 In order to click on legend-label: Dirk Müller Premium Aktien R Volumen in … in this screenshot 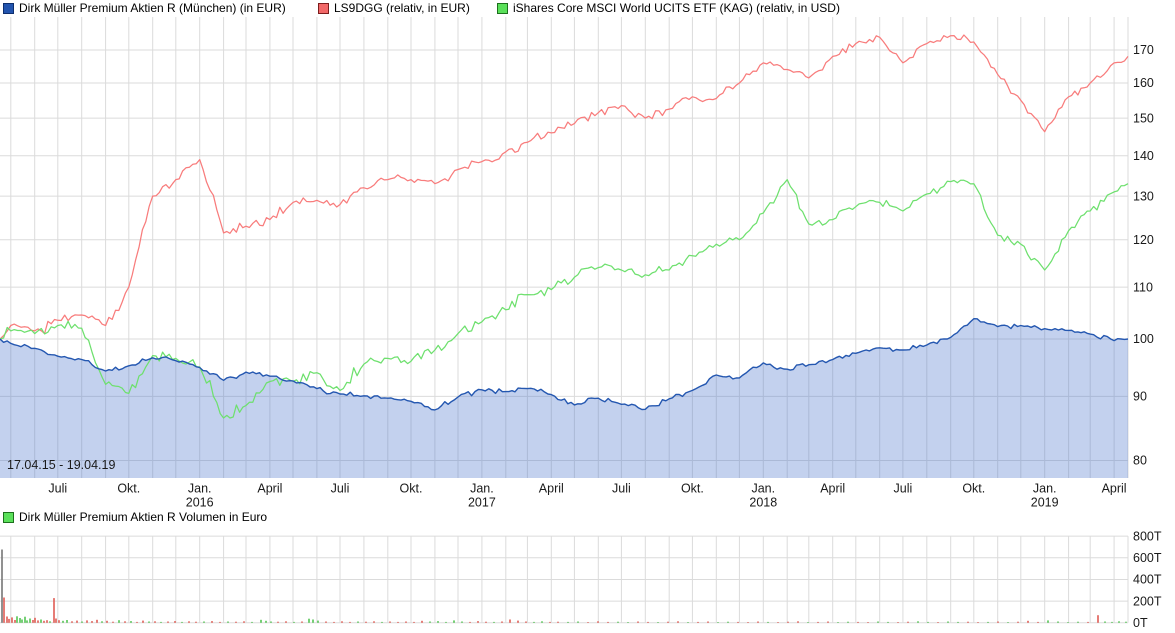, I will do `click(143, 517)`.